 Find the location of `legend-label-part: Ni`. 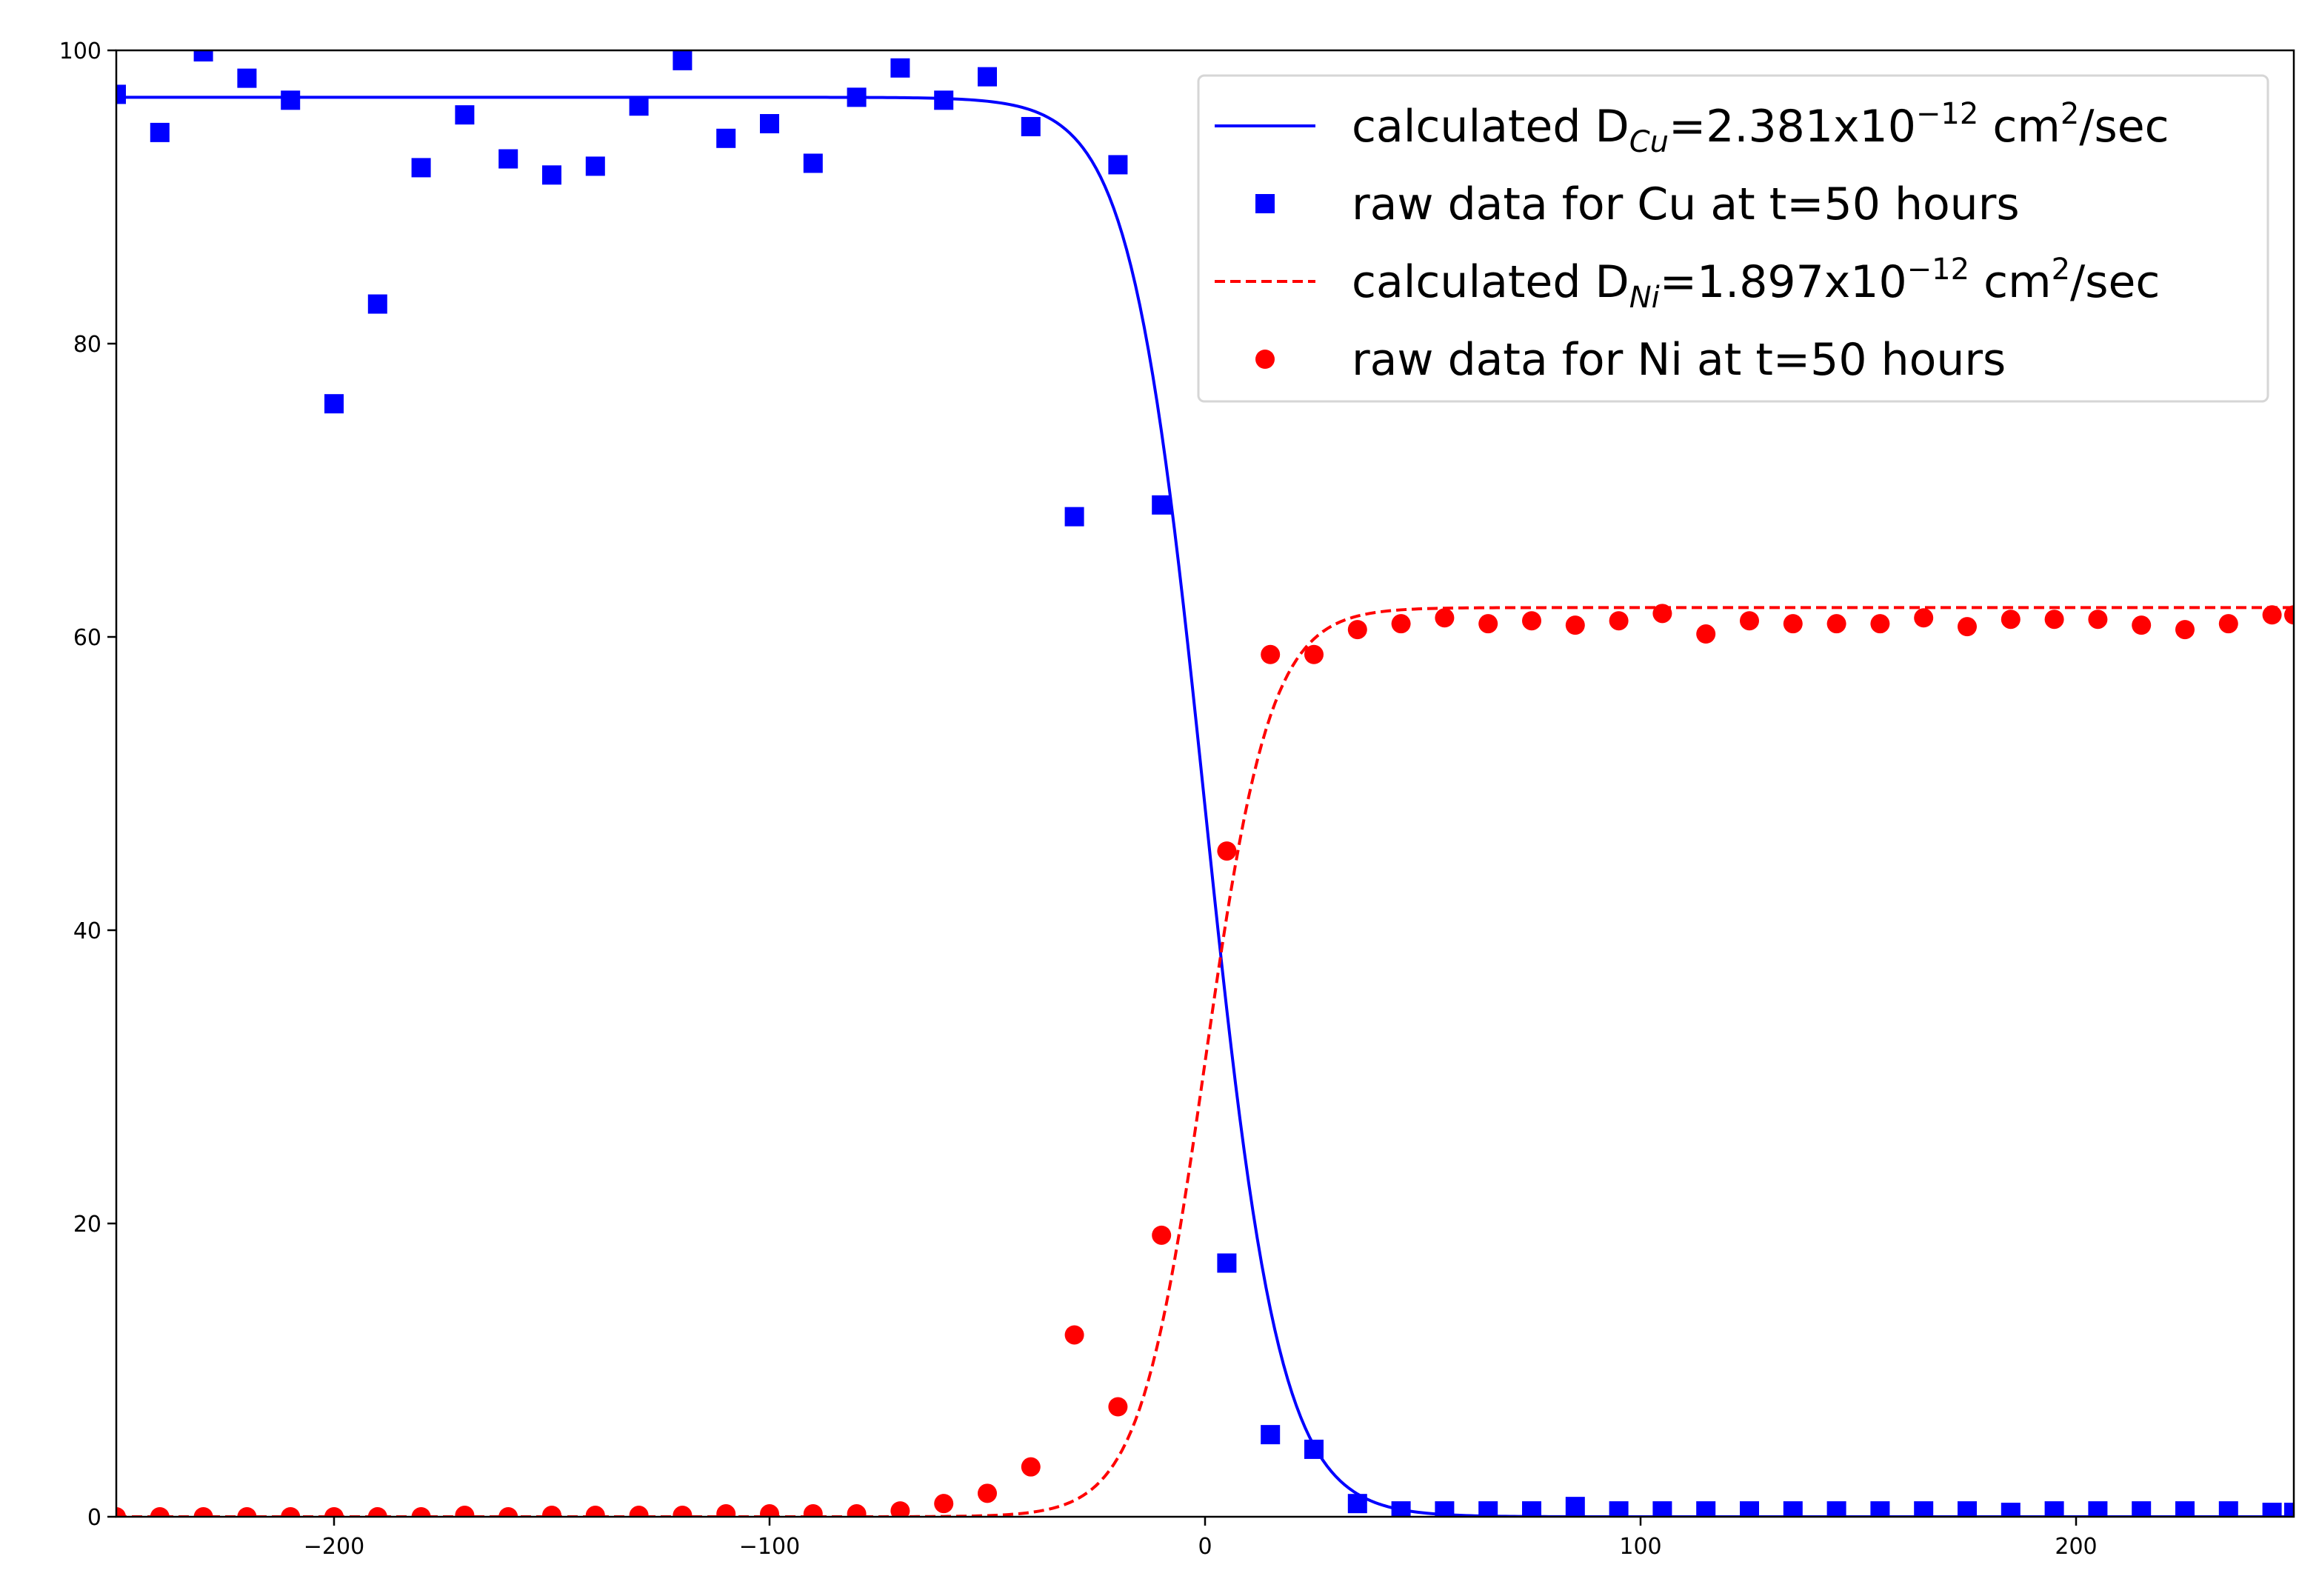

legend-label-part: Ni is located at coordinates (1644, 298).